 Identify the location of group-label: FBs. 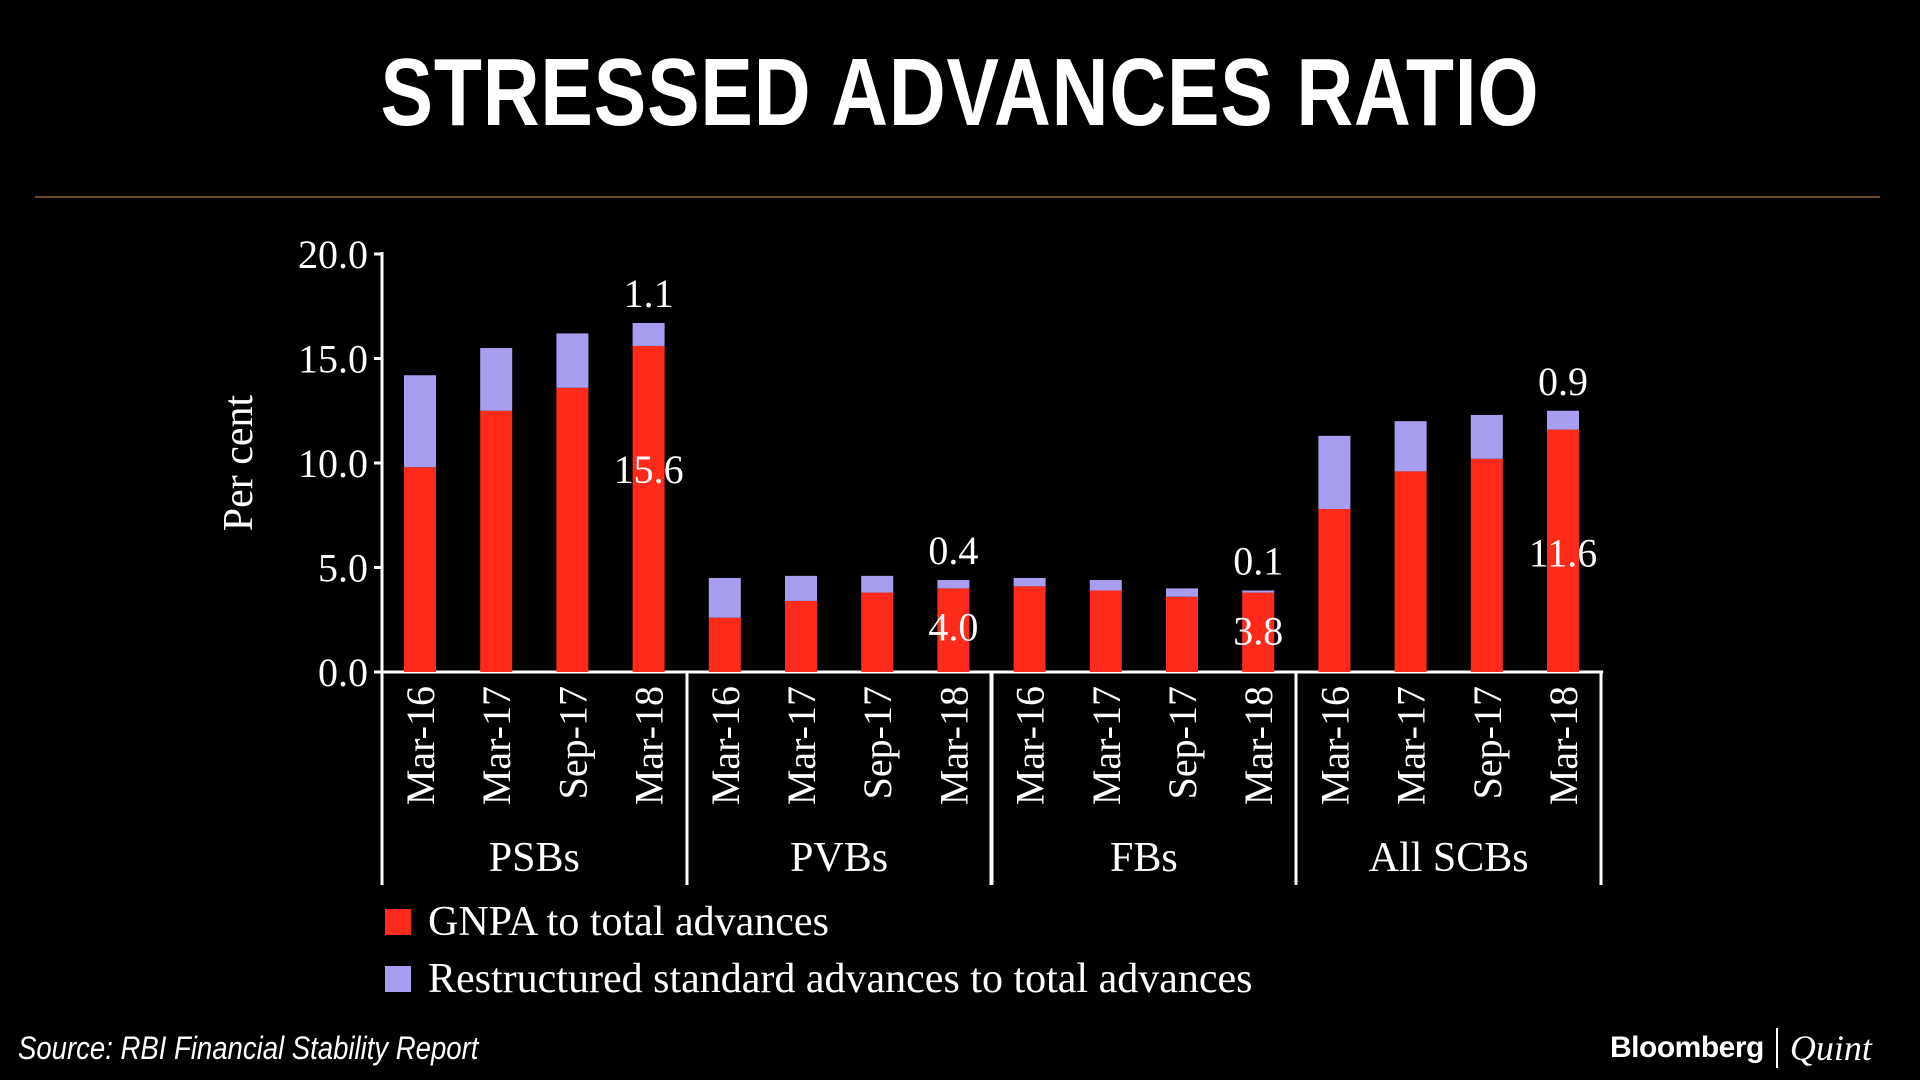
(1144, 858).